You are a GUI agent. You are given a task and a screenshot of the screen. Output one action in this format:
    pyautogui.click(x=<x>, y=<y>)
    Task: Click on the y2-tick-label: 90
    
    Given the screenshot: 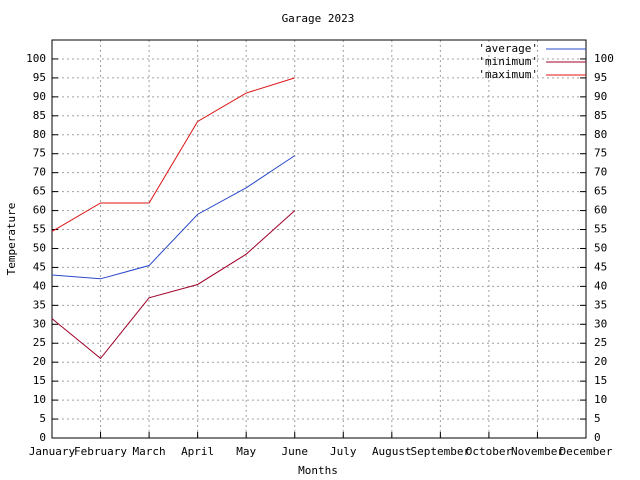 What is the action you would take?
    pyautogui.click(x=600, y=96)
    